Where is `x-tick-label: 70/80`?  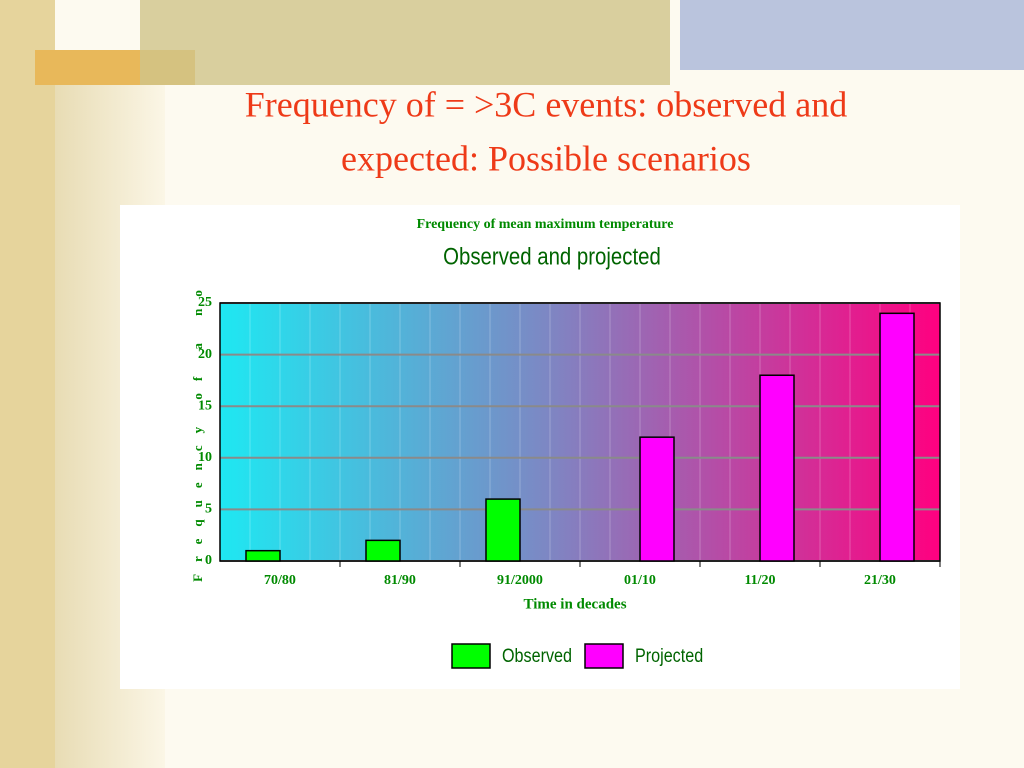 x-tick-label: 70/80 is located at coordinates (280, 580).